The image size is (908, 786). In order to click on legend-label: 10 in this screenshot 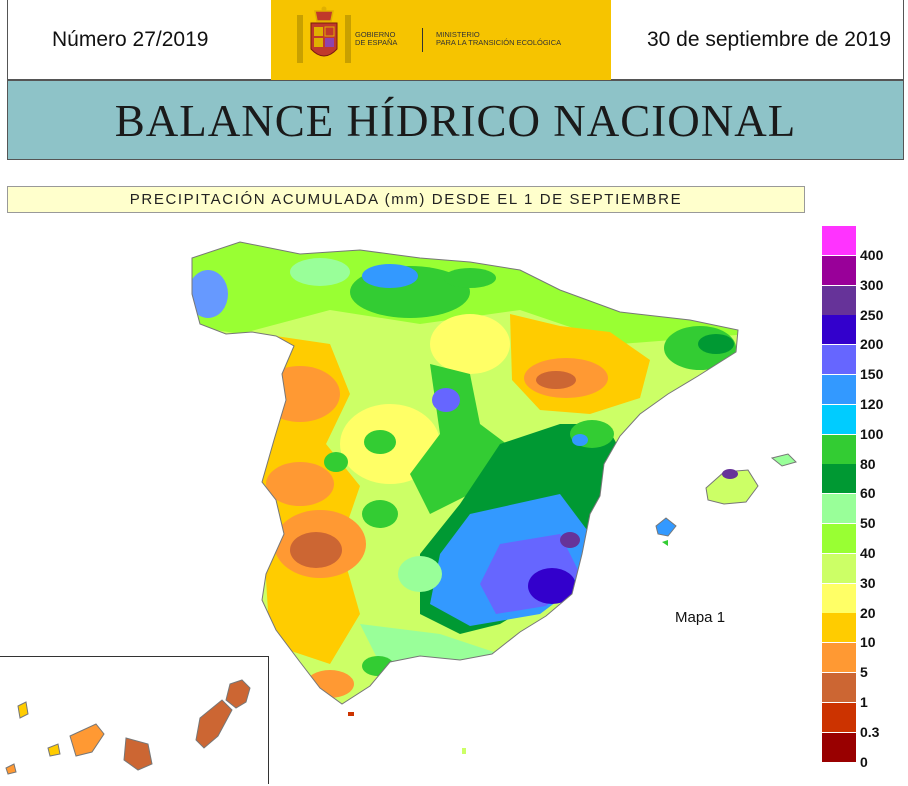, I will do `click(868, 642)`.